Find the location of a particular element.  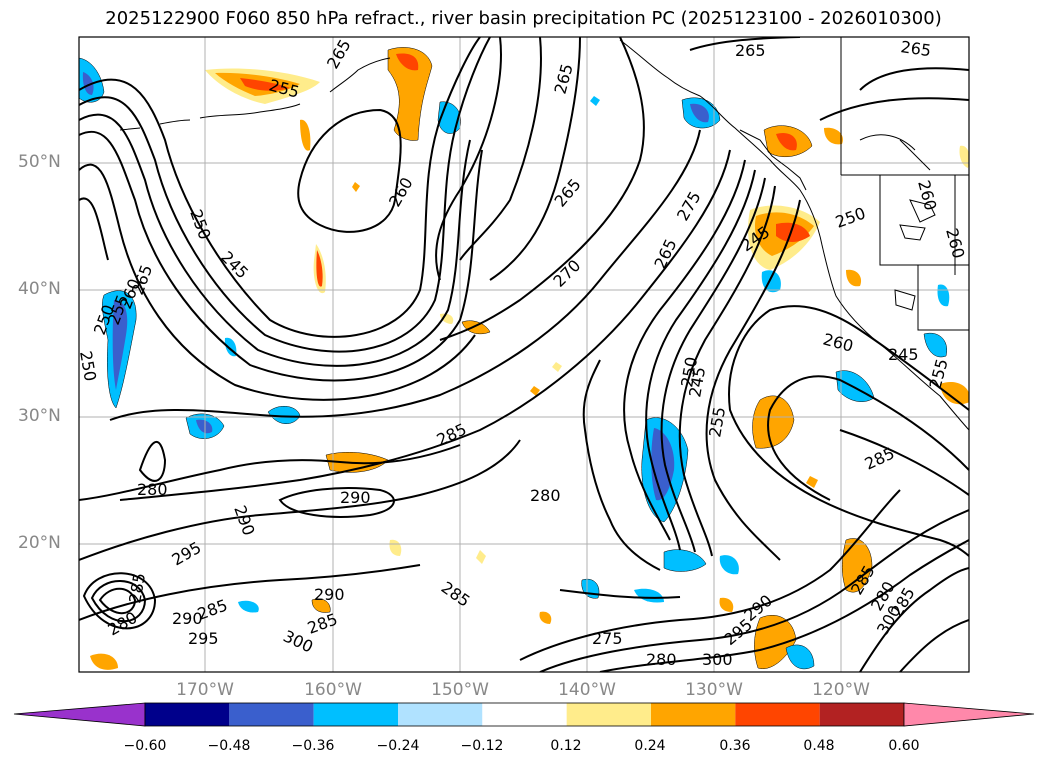

colorbar-tick-label: 0.36 is located at coordinates (735, 746).